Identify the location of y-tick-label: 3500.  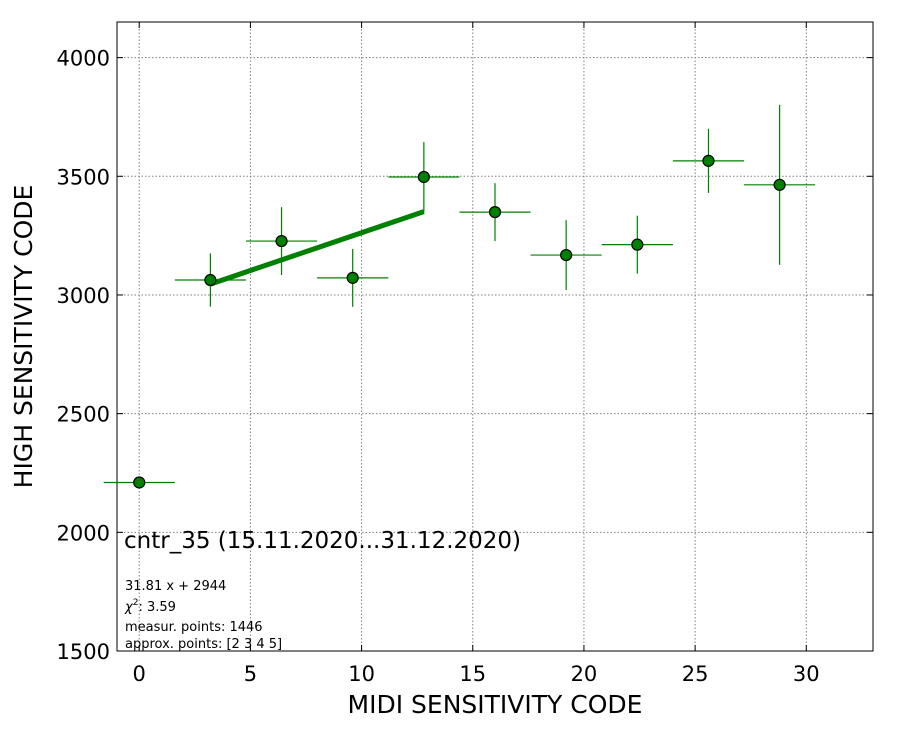
(83, 177).